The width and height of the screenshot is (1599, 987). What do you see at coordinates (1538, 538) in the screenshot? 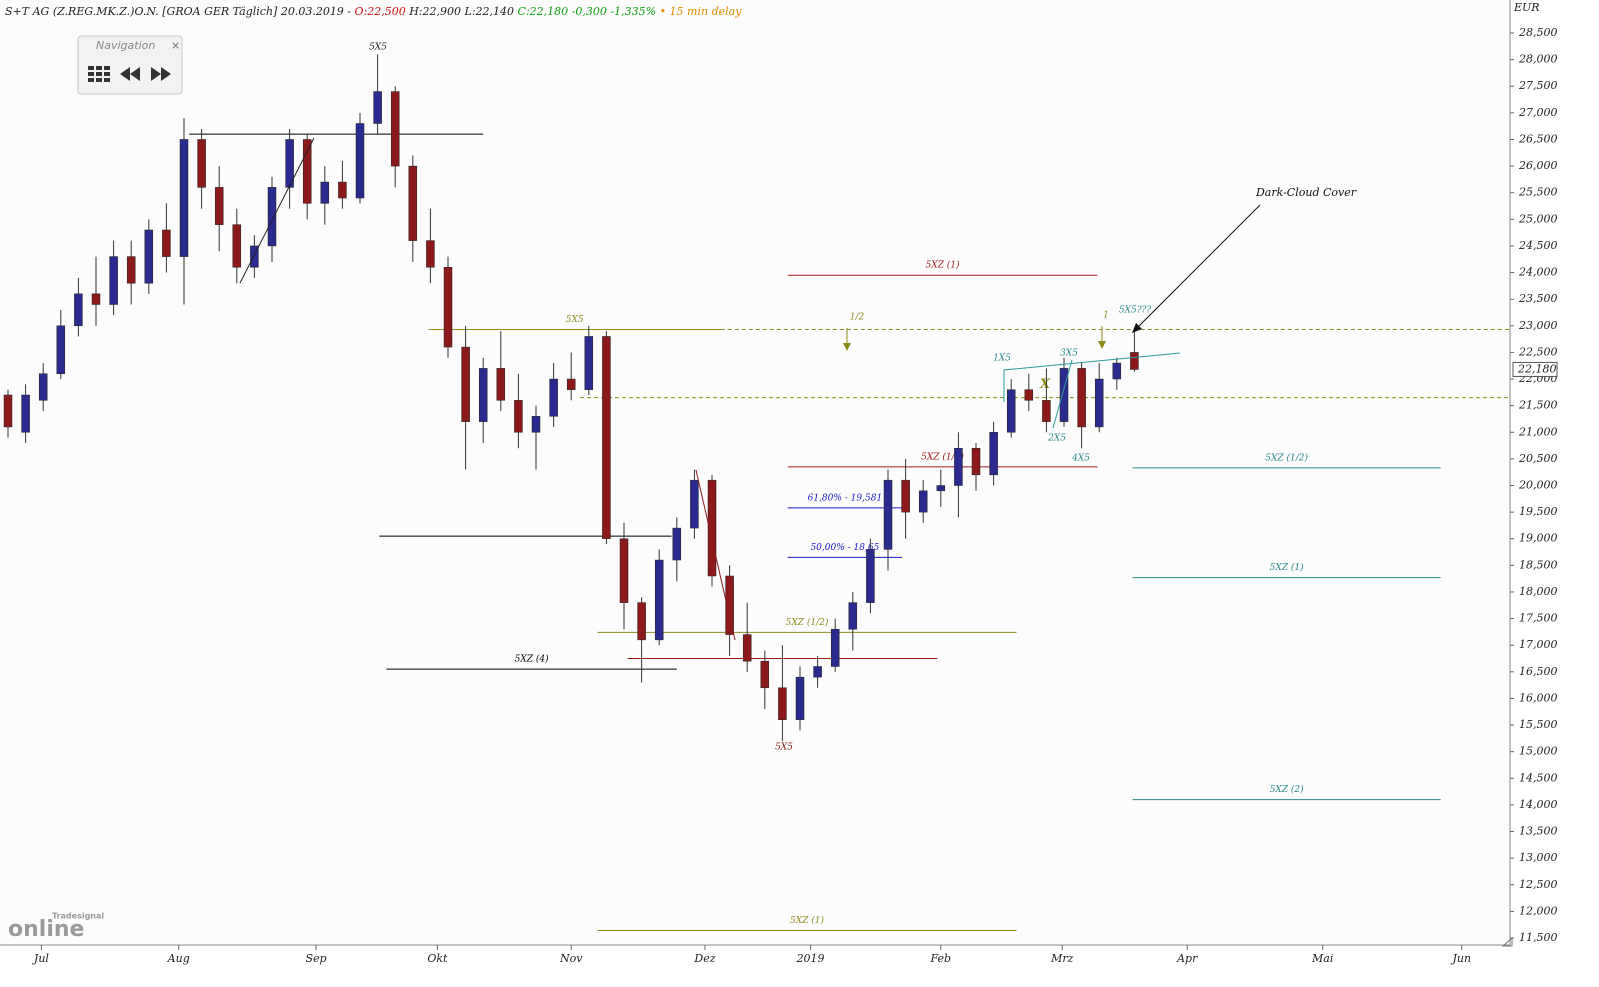
I see `y-tick-label: 19,000` at bounding box center [1538, 538].